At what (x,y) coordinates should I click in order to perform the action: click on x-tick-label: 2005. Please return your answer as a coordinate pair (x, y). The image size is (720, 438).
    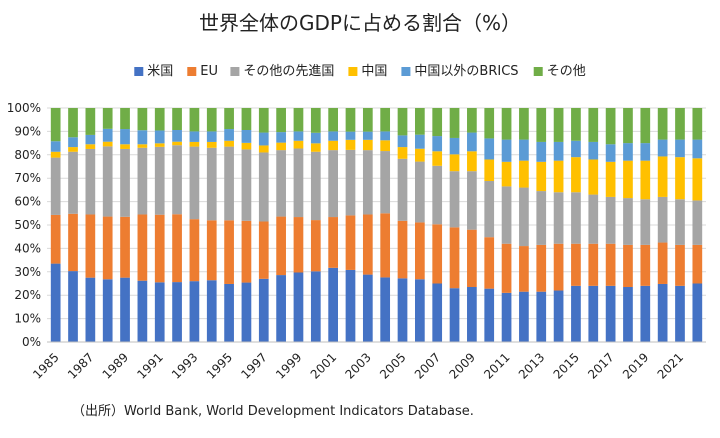
    Looking at the image, I should click on (392, 365).